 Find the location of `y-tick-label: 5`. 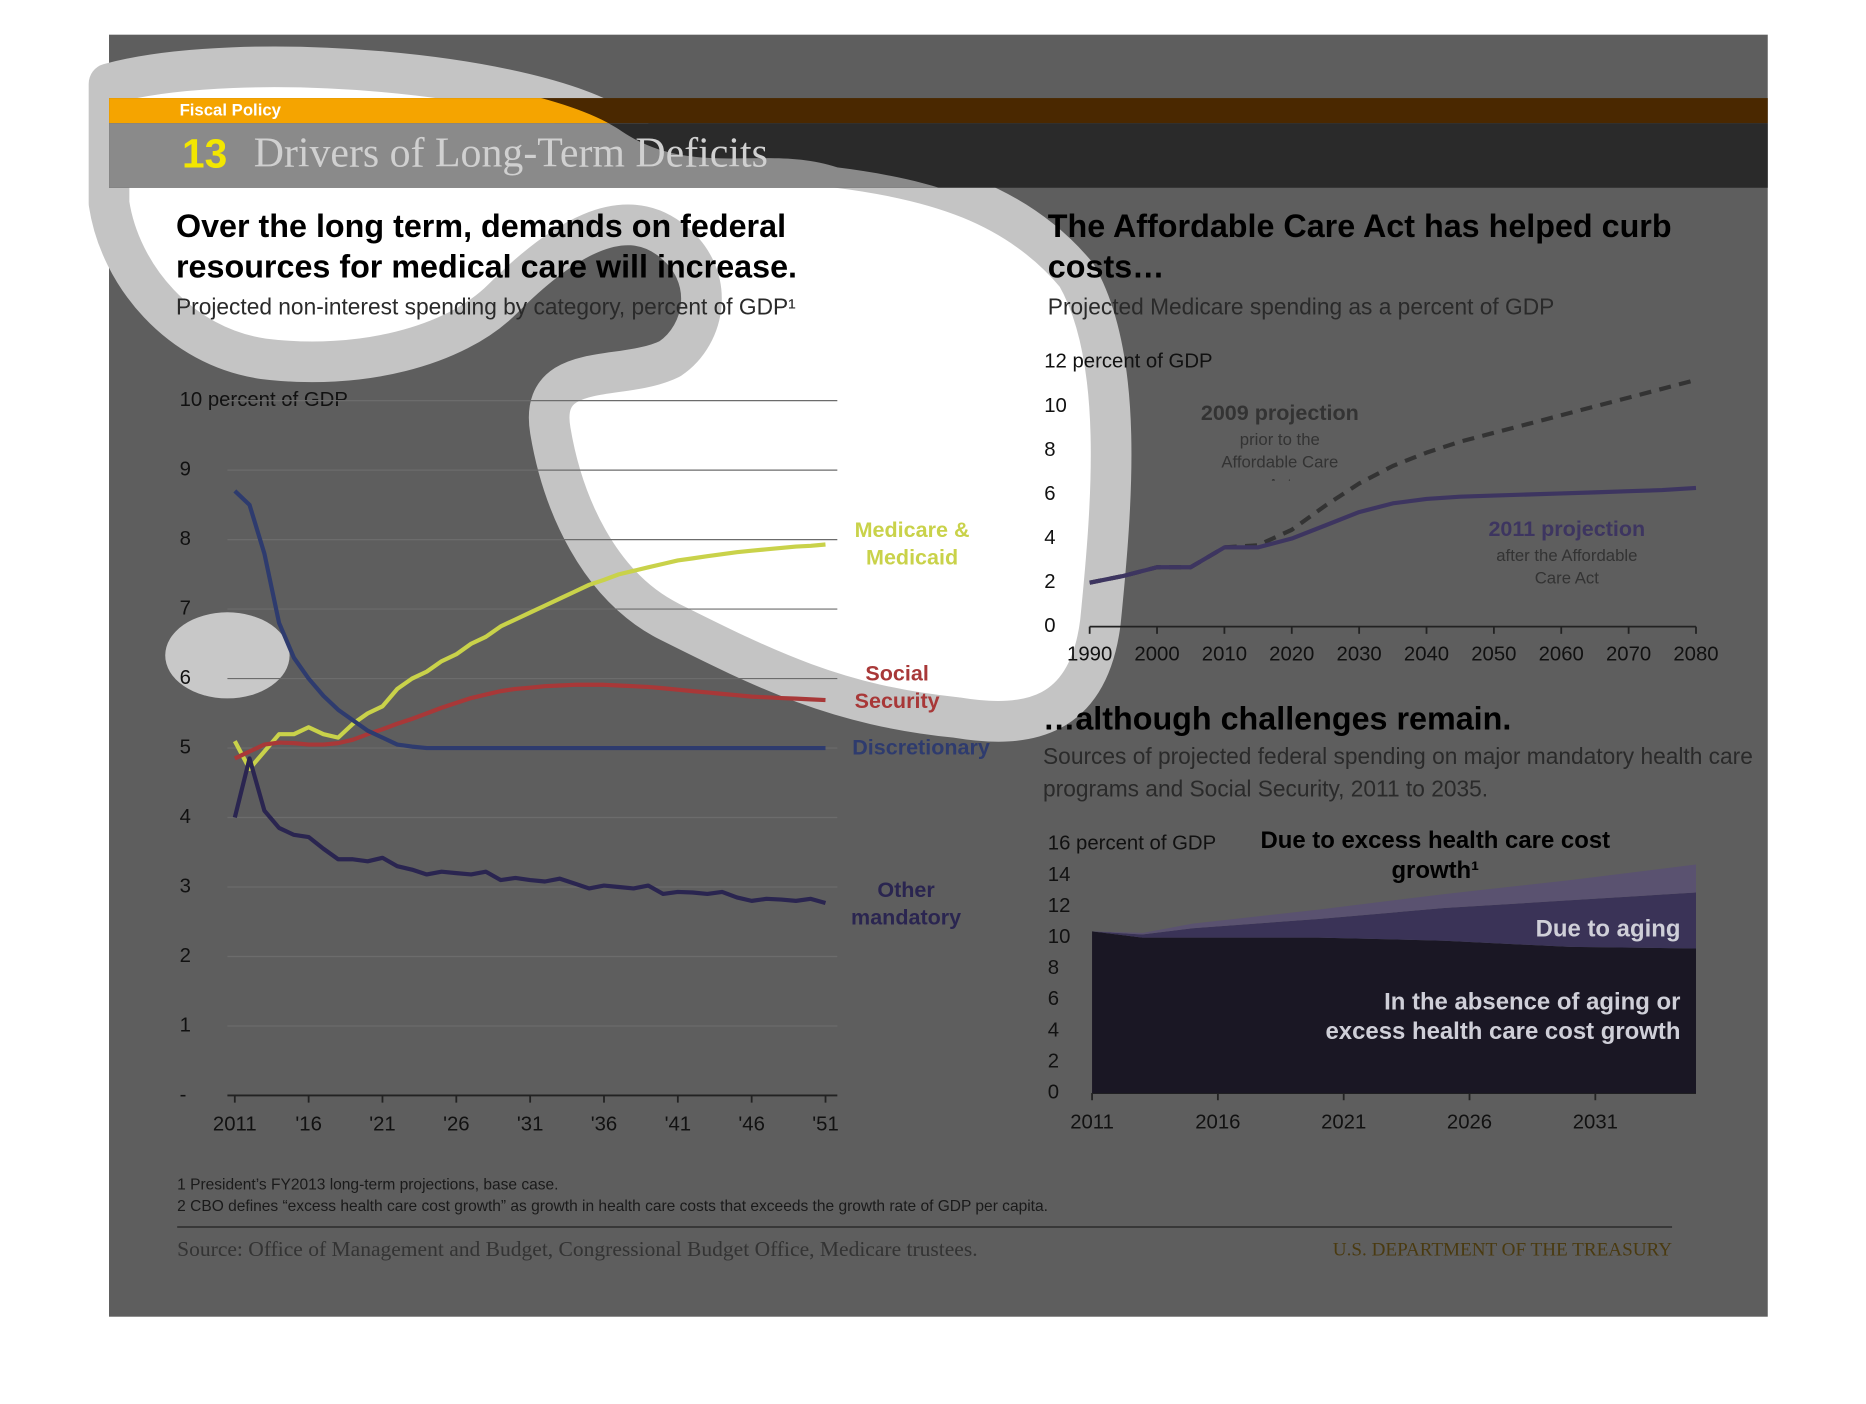

y-tick-label: 5 is located at coordinates (185, 747).